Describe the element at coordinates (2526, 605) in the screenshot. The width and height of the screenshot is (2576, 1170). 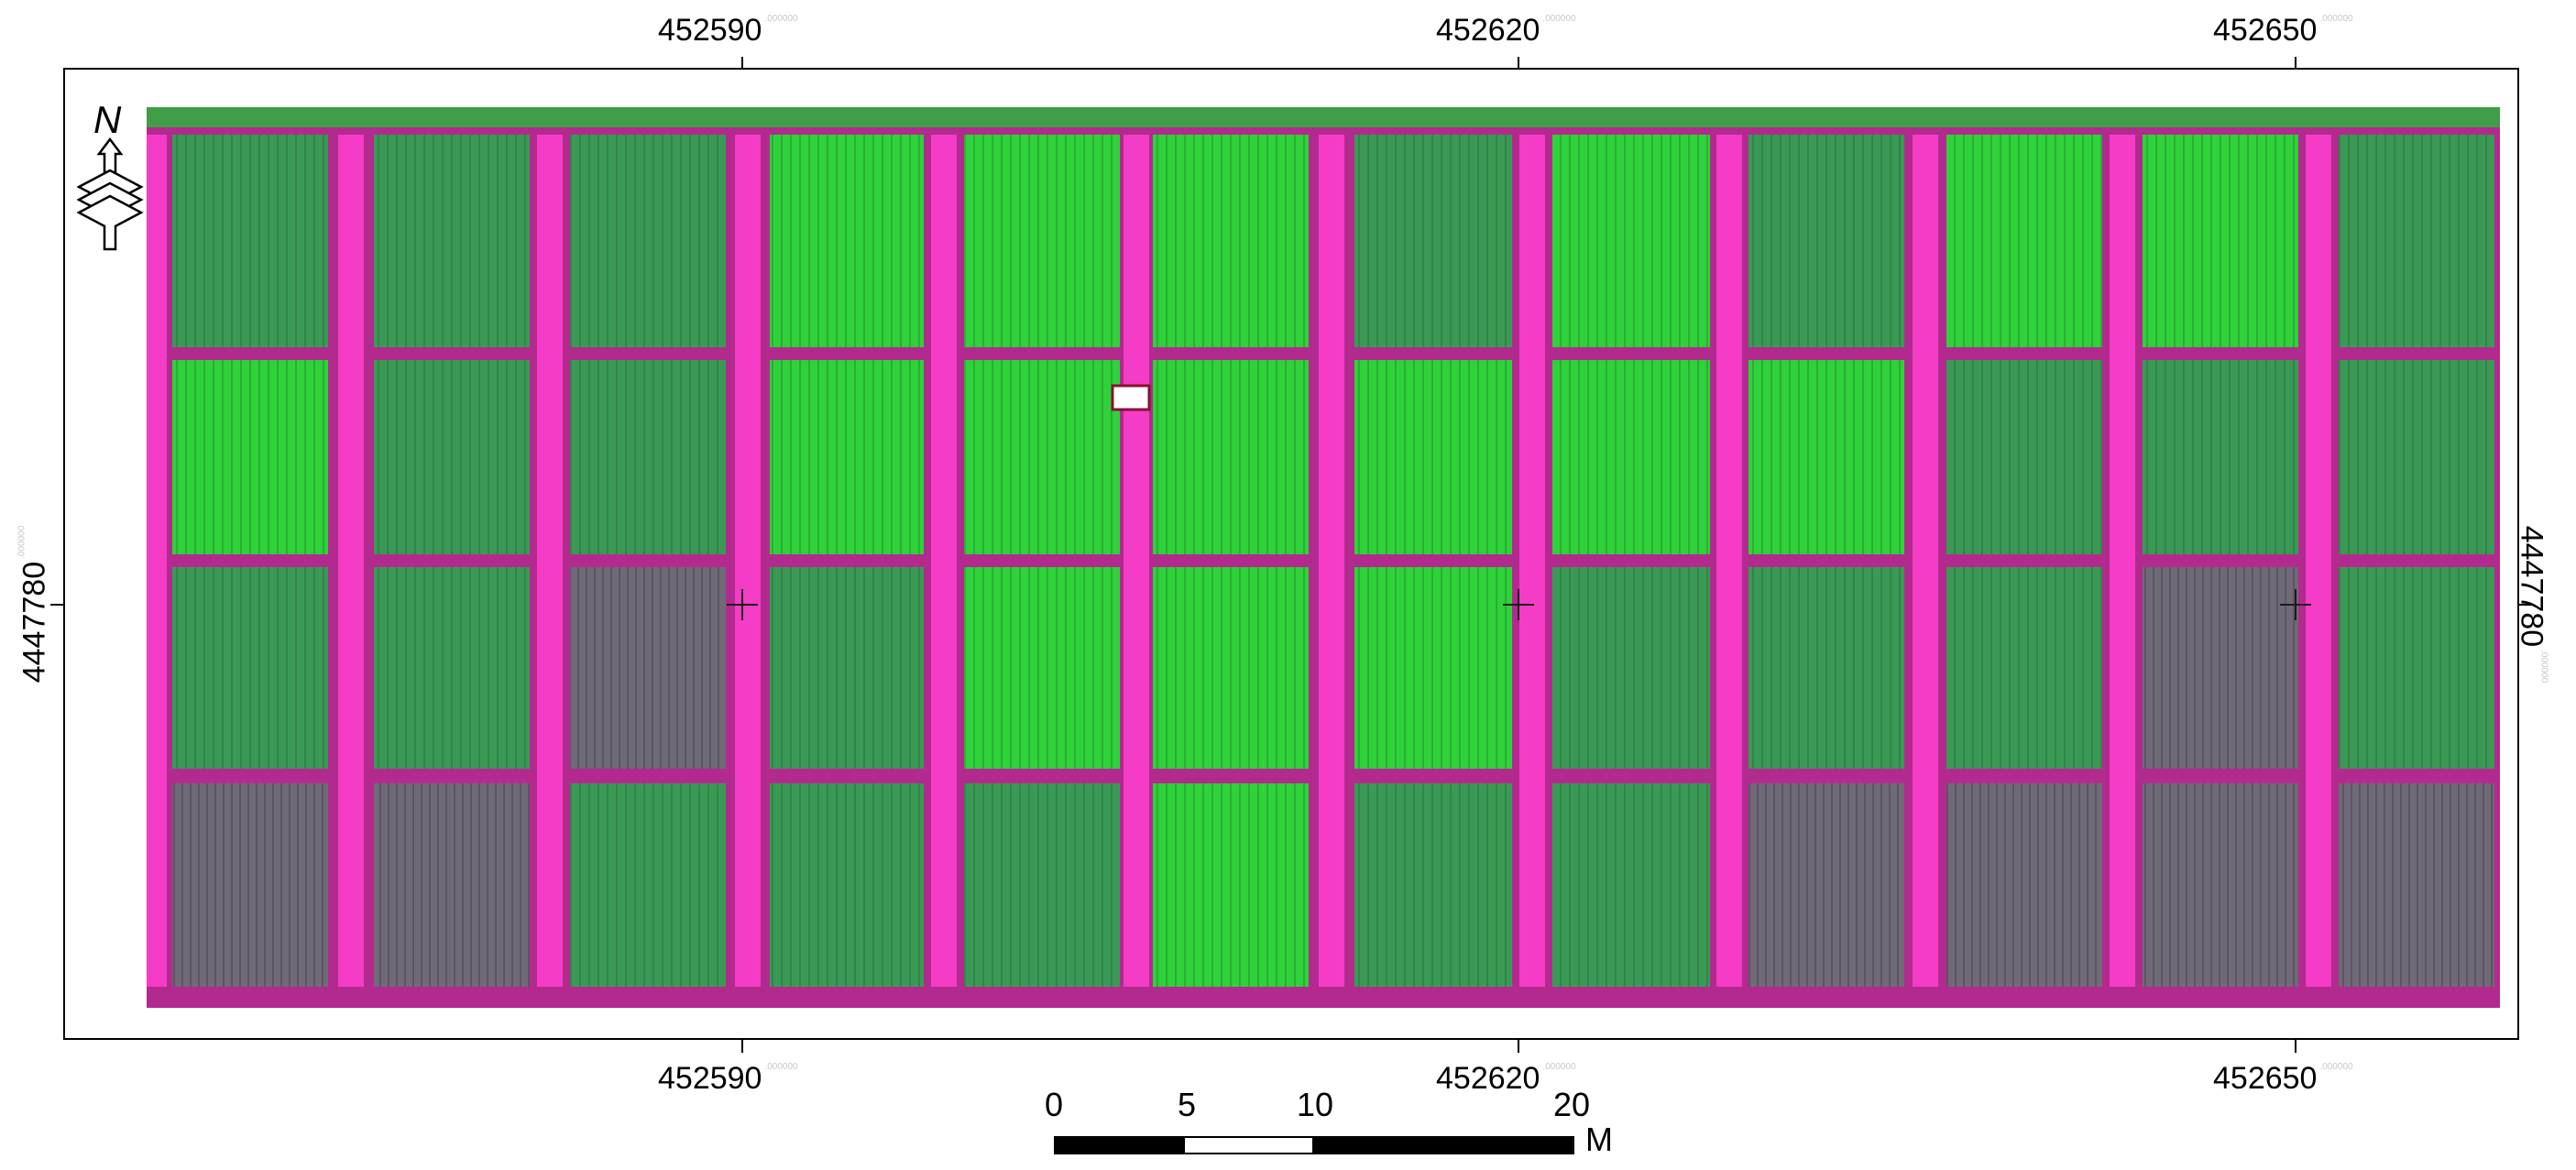
I see `right-tick` at that location.